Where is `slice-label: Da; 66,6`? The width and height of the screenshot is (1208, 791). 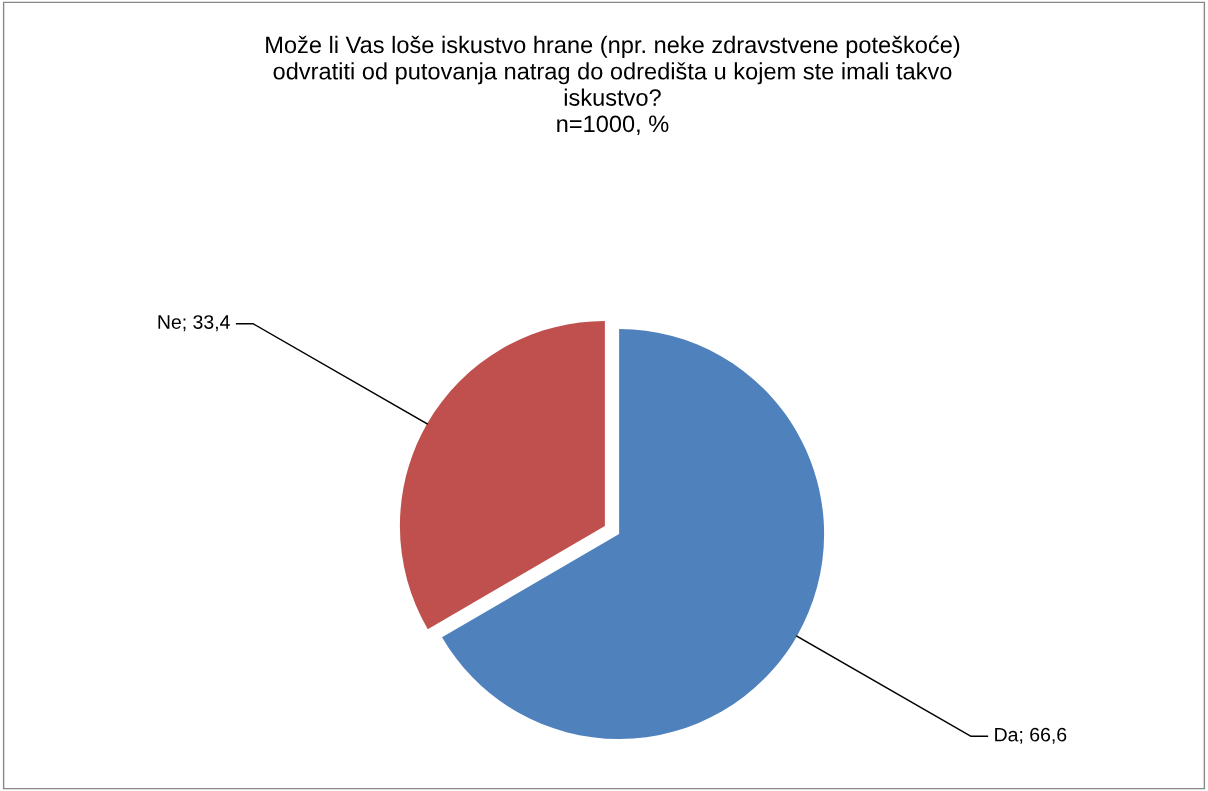 slice-label: Da; 66,6 is located at coordinates (1031, 735).